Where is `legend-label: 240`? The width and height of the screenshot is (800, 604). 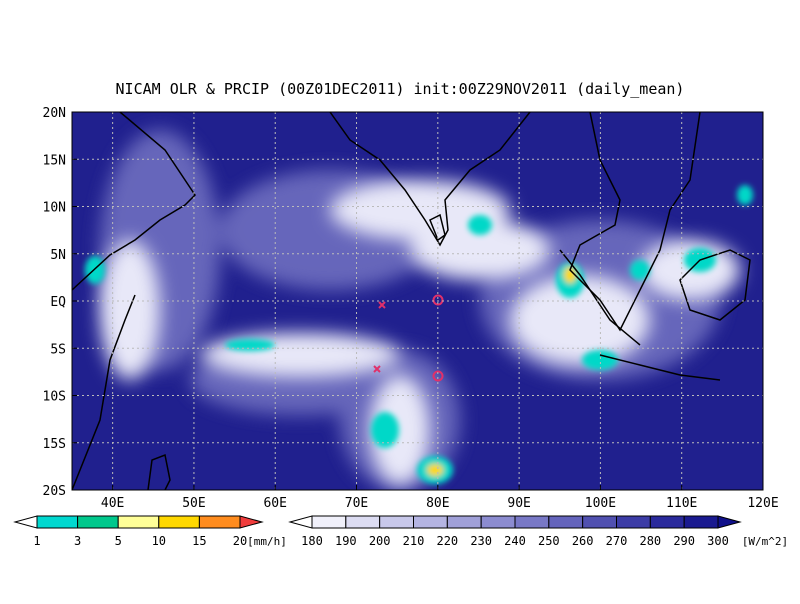 legend-label: 240 is located at coordinates (515, 541).